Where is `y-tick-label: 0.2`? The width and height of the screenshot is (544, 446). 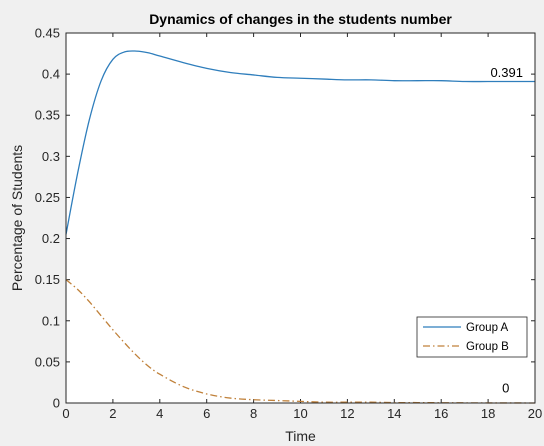 y-tick-label: 0.2 is located at coordinates (51, 238).